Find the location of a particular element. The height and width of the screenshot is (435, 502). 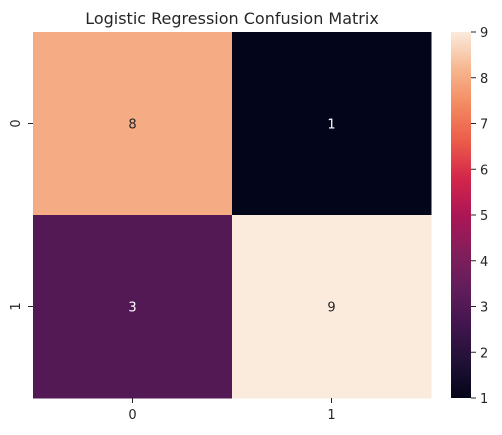

colorbar-tick-label-0: 1 is located at coordinates (484, 399).